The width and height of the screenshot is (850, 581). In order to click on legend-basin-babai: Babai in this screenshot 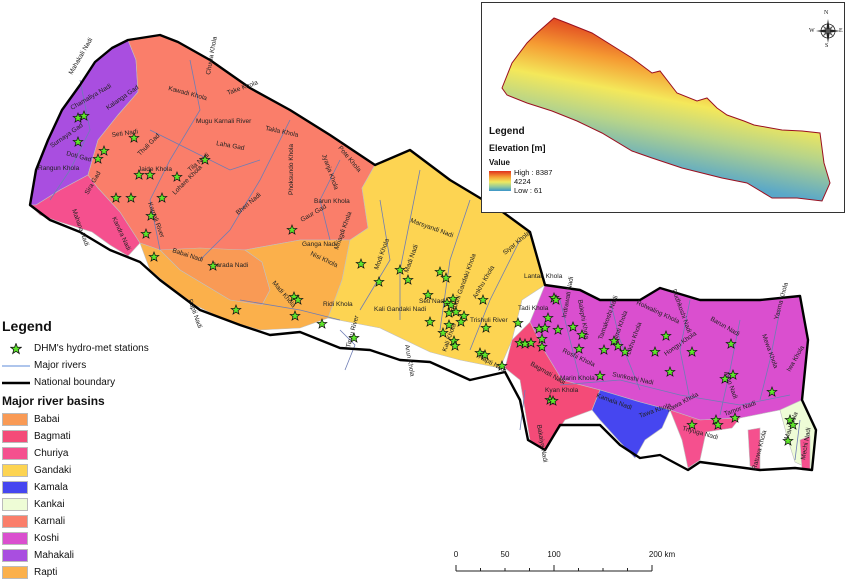, I will do `click(97, 419)`.